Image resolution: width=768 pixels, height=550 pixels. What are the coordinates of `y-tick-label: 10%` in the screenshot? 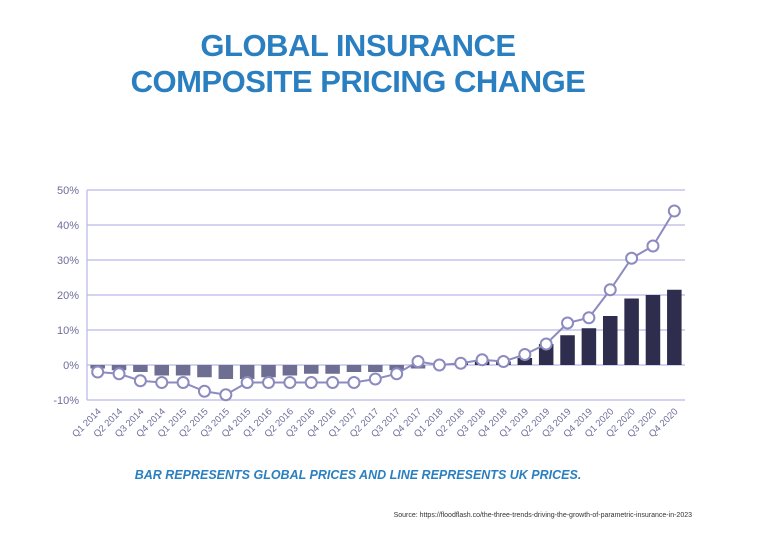 It's located at (68, 331).